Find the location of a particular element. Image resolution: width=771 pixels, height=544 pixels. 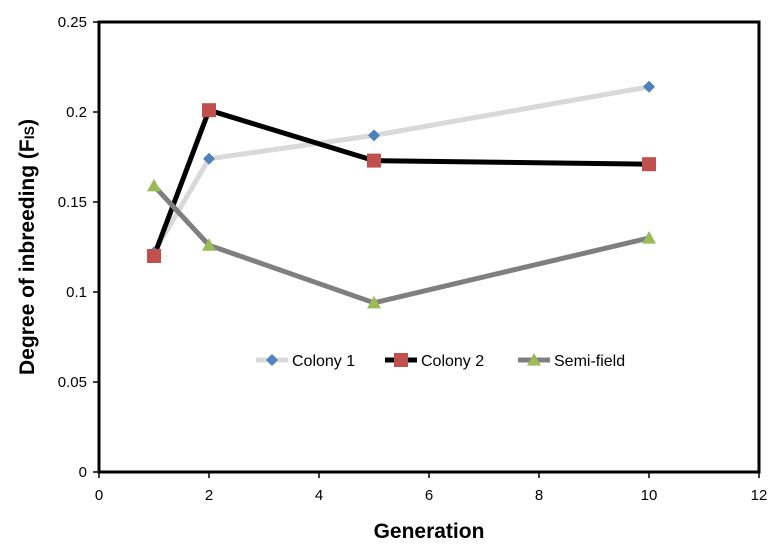

y-tick-label: 0.15 is located at coordinates (72, 202).